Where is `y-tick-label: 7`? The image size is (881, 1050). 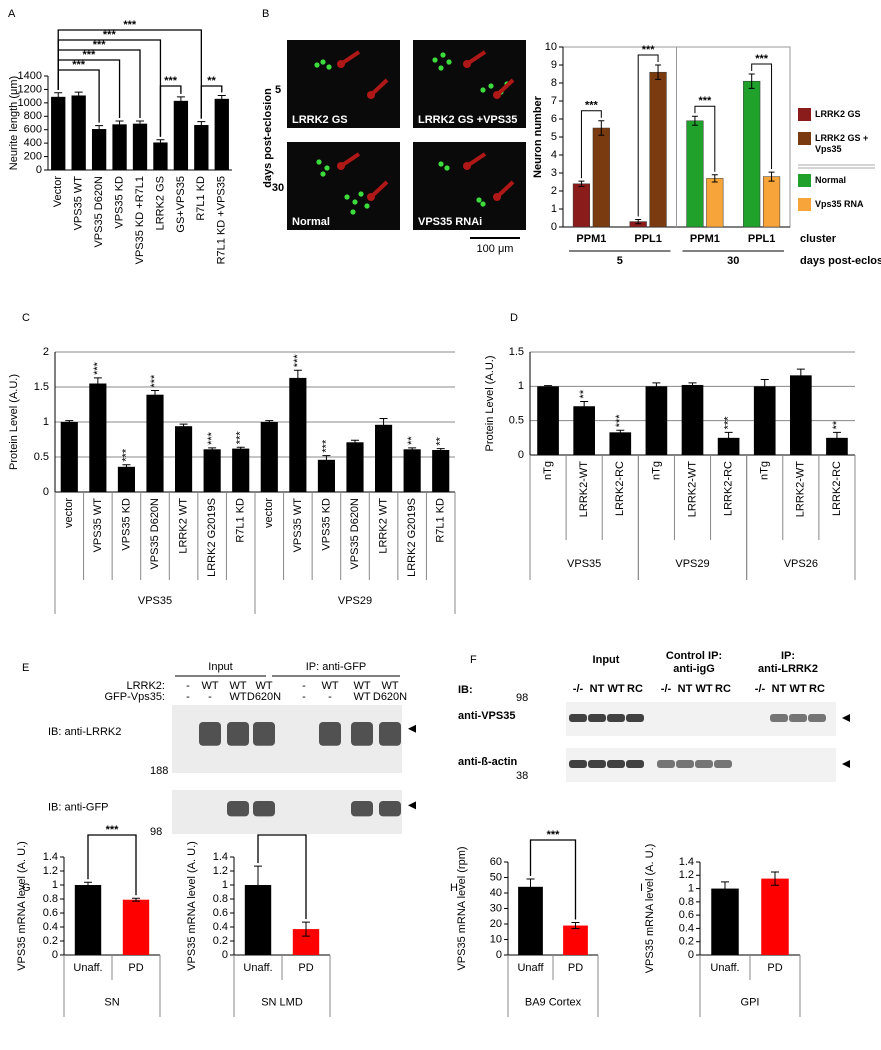 y-tick-label: 7 is located at coordinates (554, 101).